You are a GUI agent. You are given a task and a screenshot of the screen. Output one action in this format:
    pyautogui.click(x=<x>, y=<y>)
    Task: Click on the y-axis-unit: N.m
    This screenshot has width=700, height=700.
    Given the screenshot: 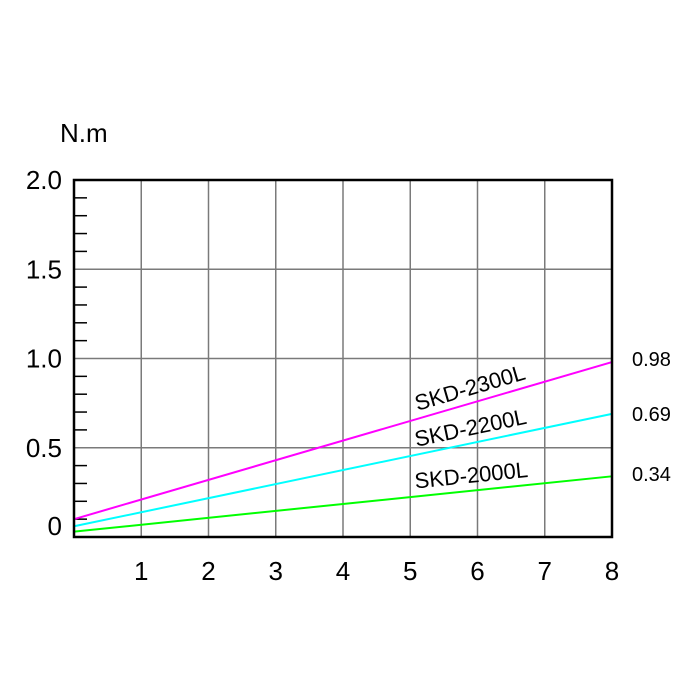 What is the action you would take?
    pyautogui.click(x=84, y=133)
    